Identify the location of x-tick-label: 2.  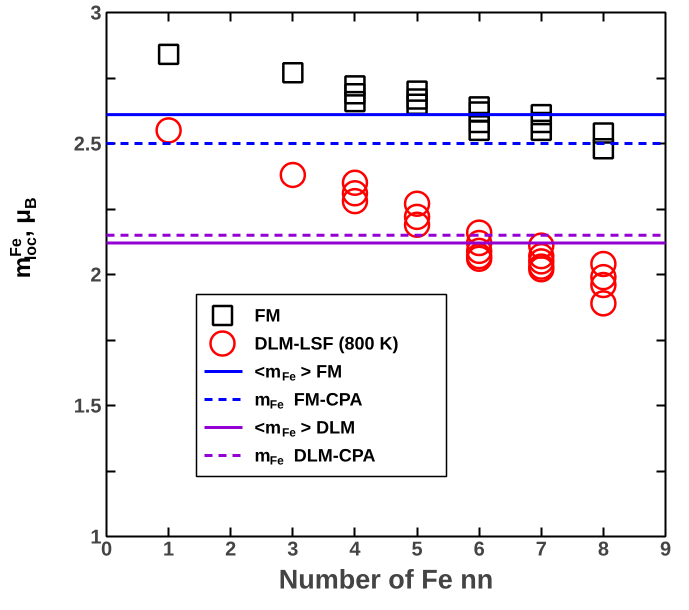
(230, 549).